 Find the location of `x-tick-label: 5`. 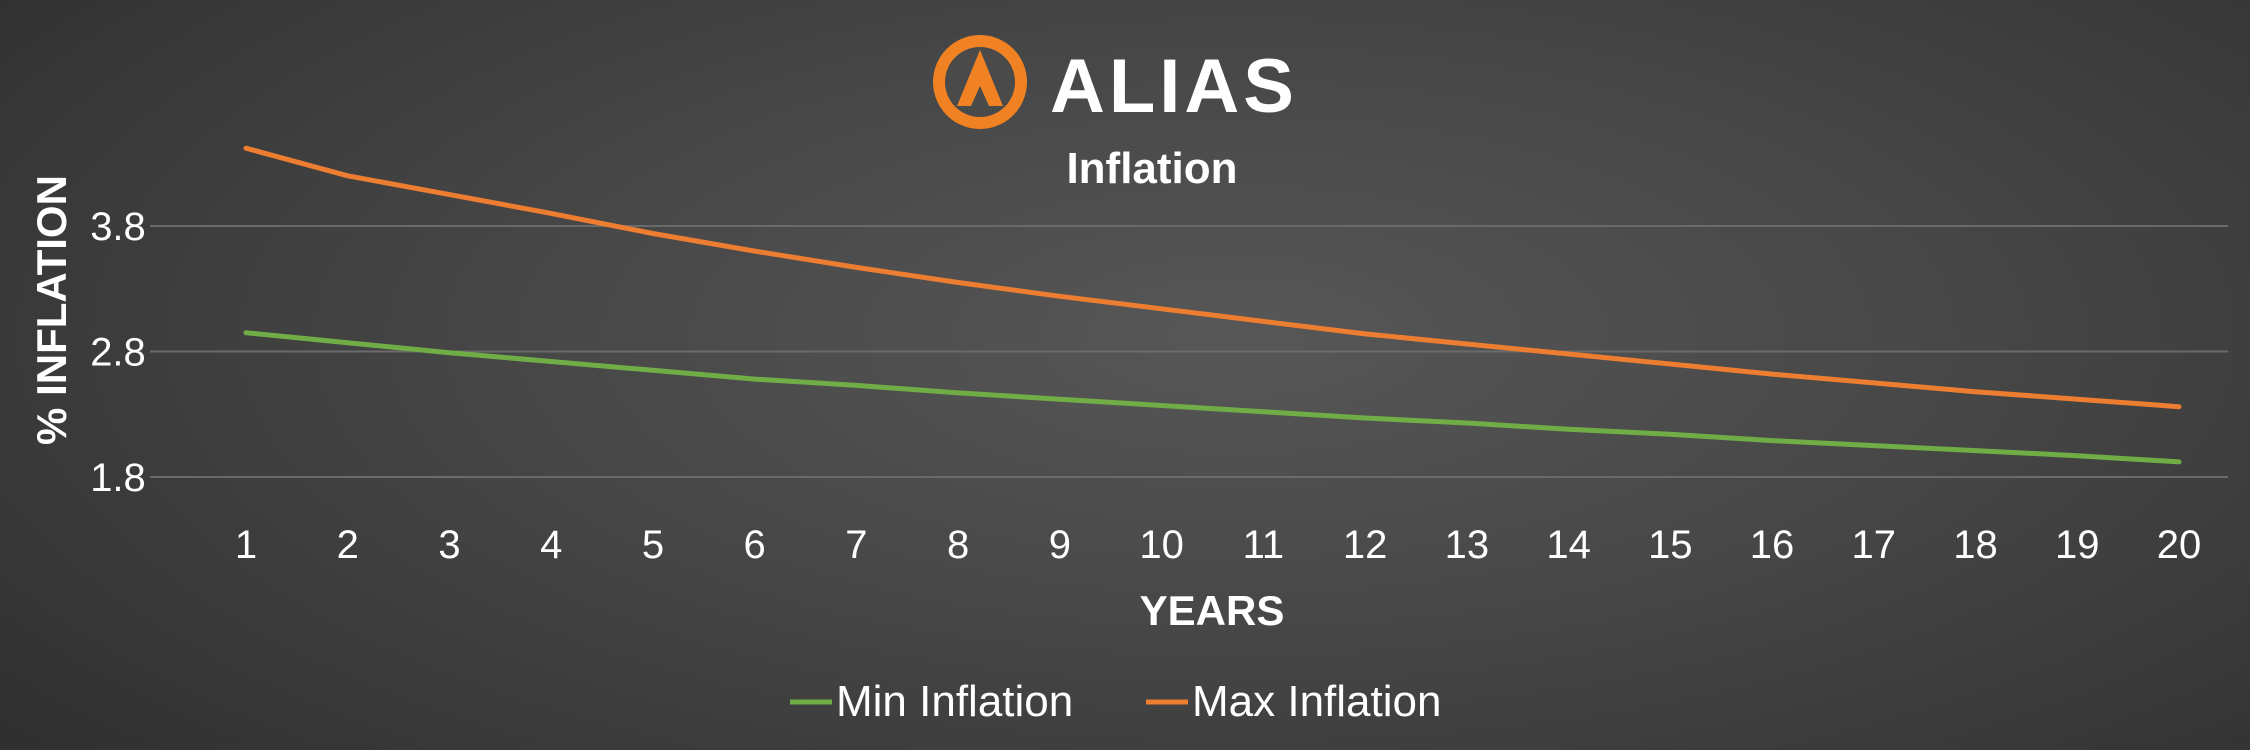

x-tick-label: 5 is located at coordinates (653, 545).